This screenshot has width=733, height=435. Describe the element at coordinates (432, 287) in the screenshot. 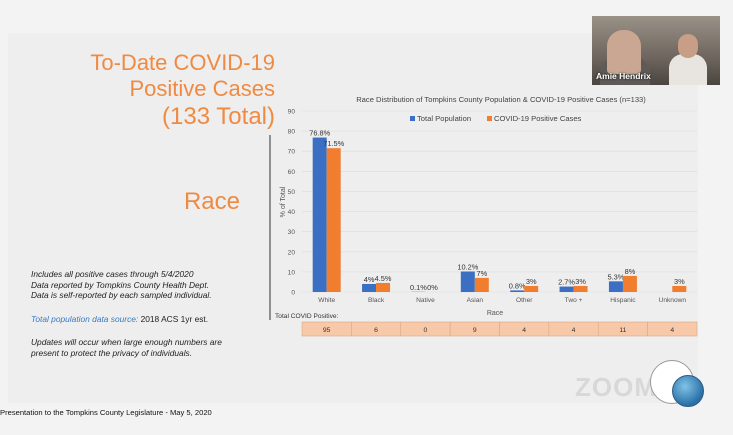

I see `data-label: 0%` at that location.